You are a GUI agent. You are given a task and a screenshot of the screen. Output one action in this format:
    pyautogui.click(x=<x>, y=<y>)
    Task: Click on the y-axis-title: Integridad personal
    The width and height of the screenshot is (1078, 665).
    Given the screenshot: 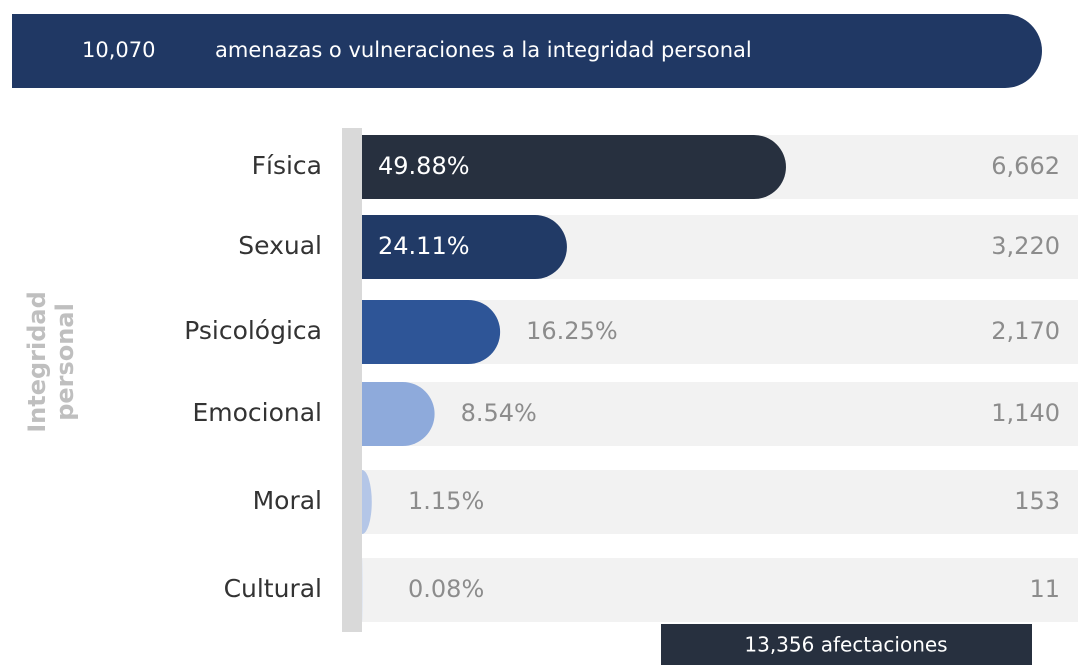 What is the action you would take?
    pyautogui.click(x=51, y=362)
    